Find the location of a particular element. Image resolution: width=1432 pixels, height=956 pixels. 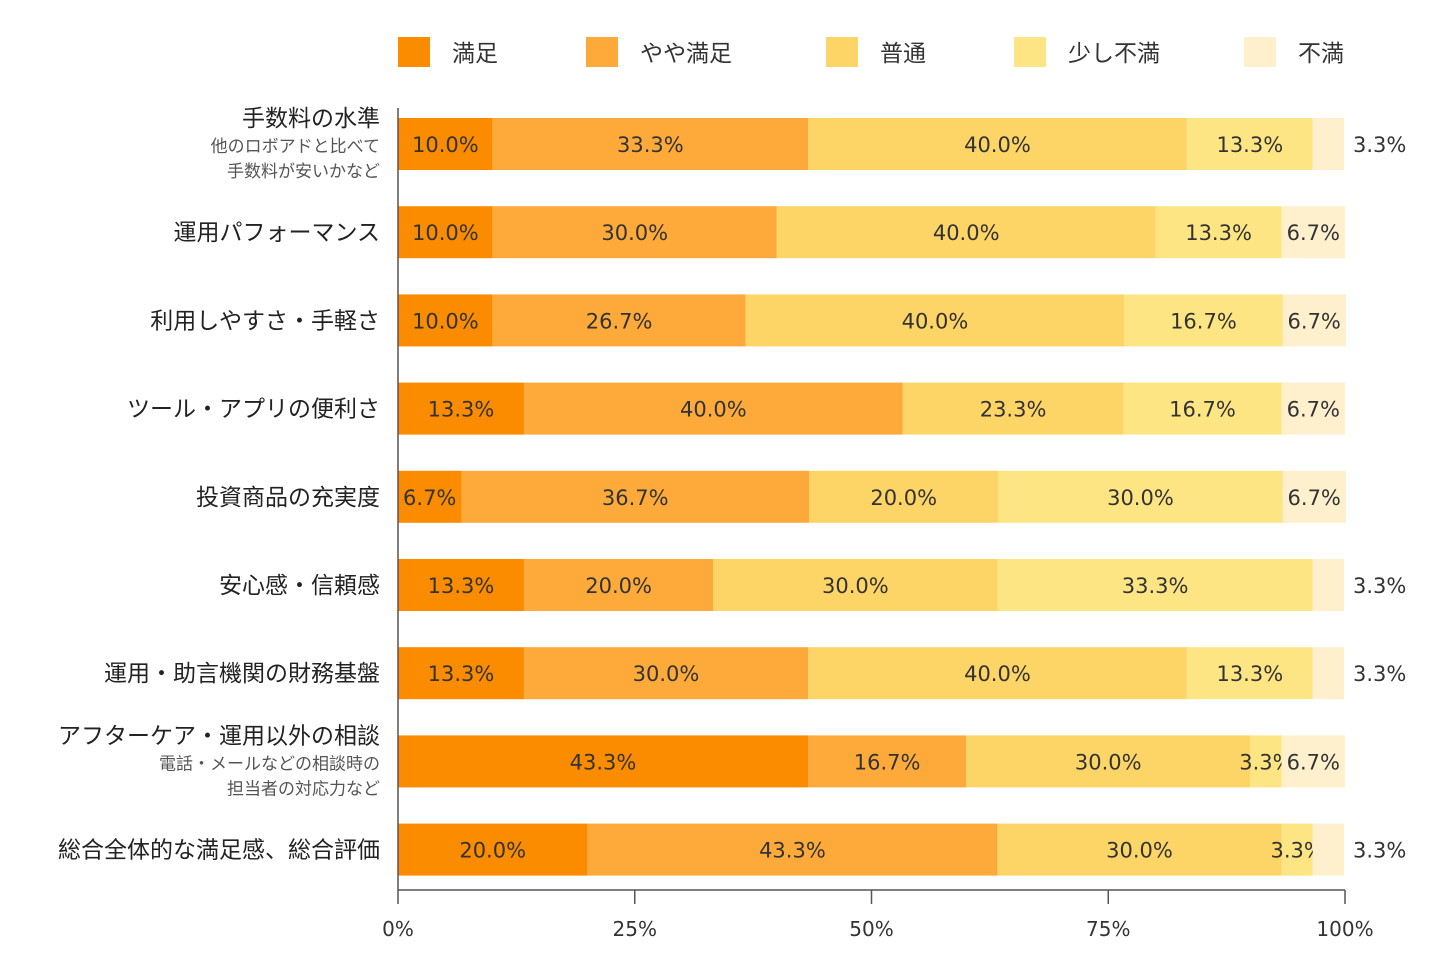

category-label: 総合全体的な満足感、総合評価 is located at coordinates (219, 851).